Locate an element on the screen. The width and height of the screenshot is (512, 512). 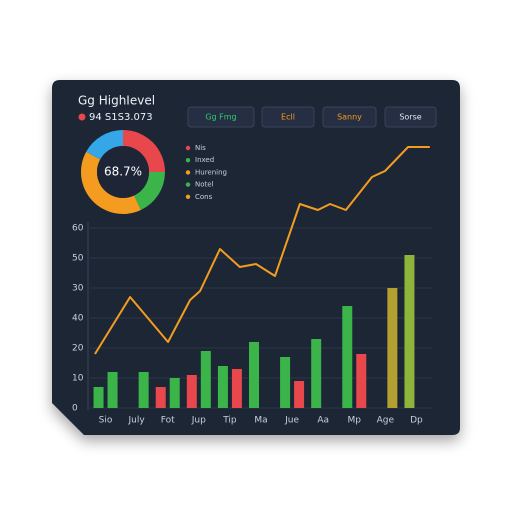
legend-label: Notel is located at coordinates (204, 185).